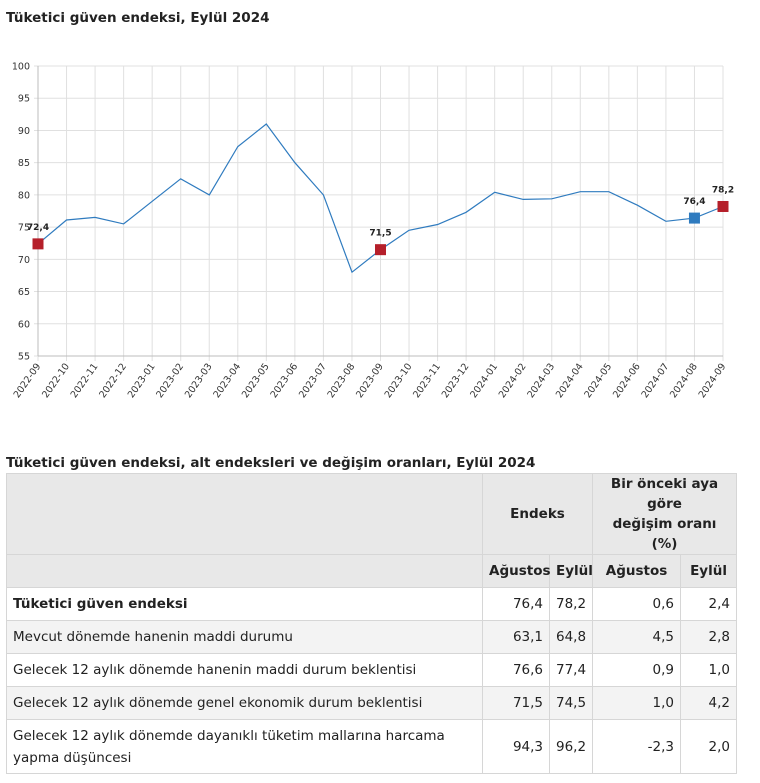  Describe the element at coordinates (484, 380) in the screenshot. I see `x-tick-label: 2024-01` at that location.